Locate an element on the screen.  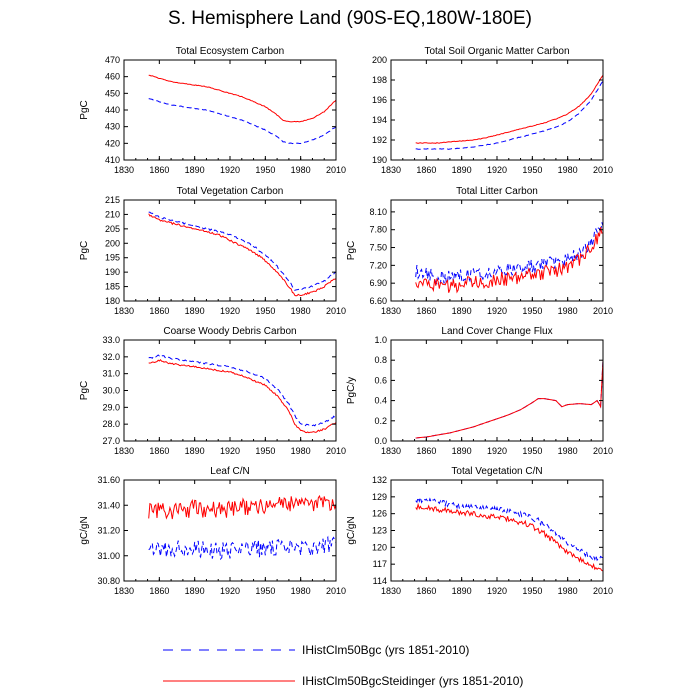
y-tick-label: 7.50 is located at coordinates (378, 248).